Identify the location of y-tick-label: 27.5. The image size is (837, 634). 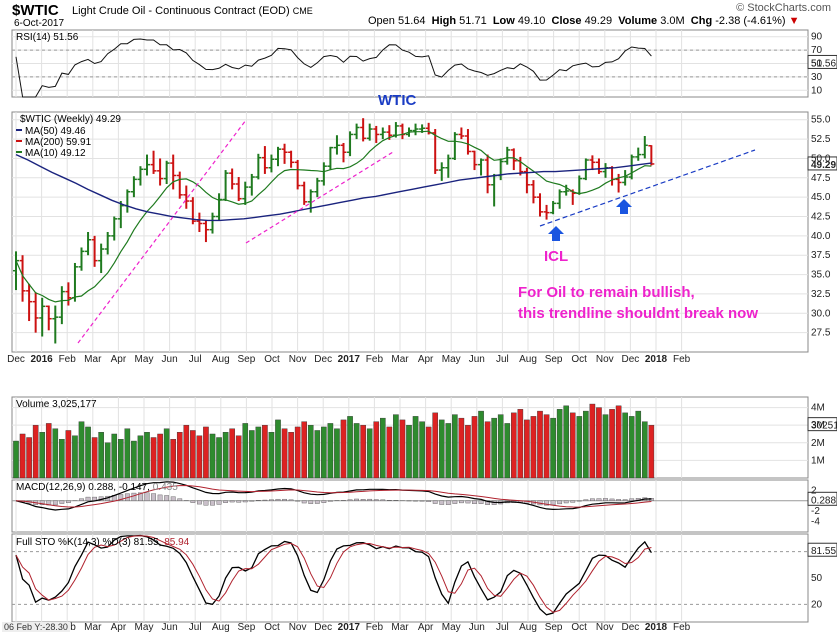
(821, 333).